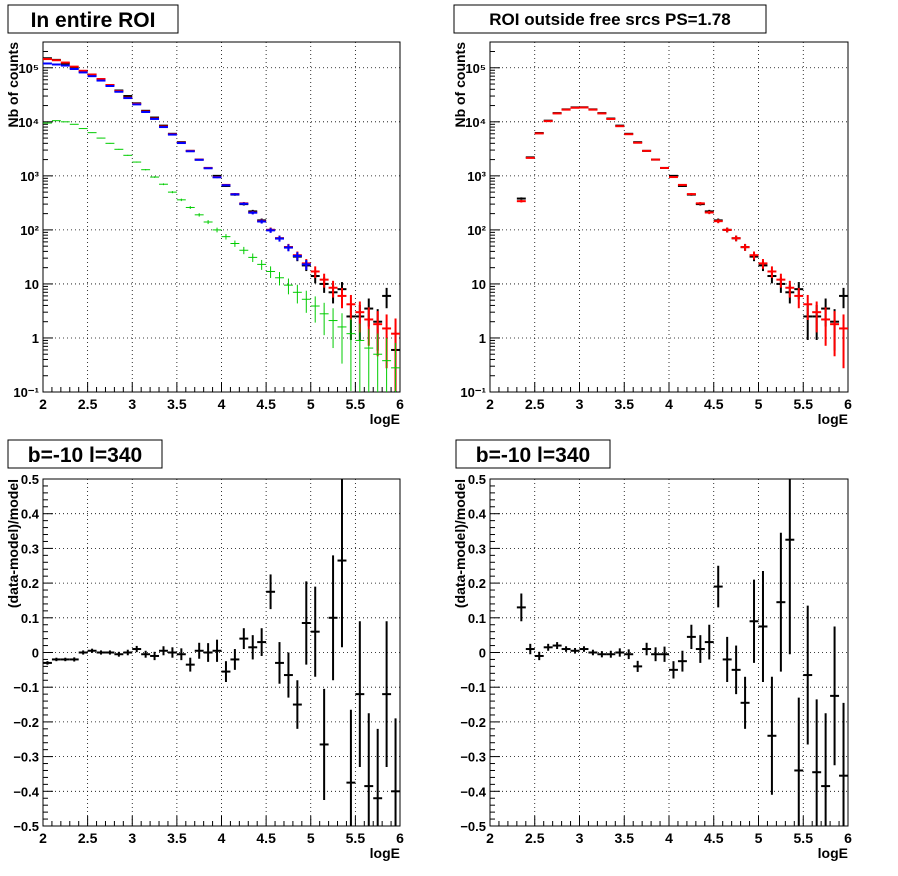 This screenshot has width=898, height=876. What do you see at coordinates (490, 404) in the screenshot?
I see `x-tick-label: 2` at bounding box center [490, 404].